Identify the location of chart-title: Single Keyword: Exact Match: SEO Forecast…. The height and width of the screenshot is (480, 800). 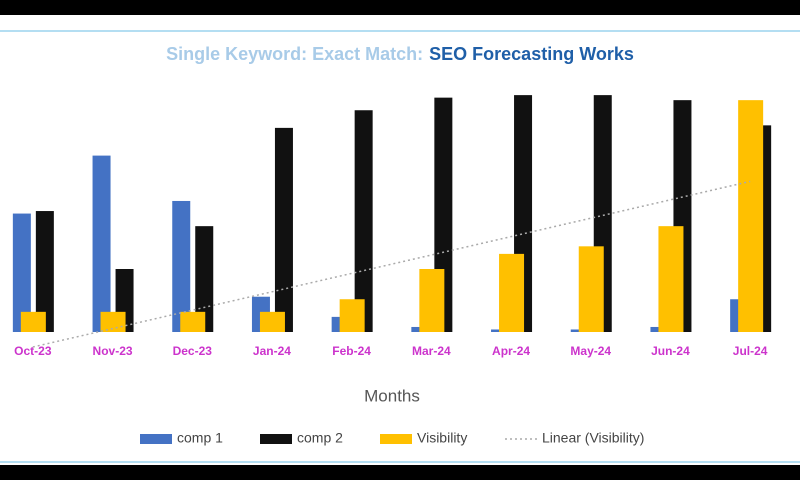
(400, 54).